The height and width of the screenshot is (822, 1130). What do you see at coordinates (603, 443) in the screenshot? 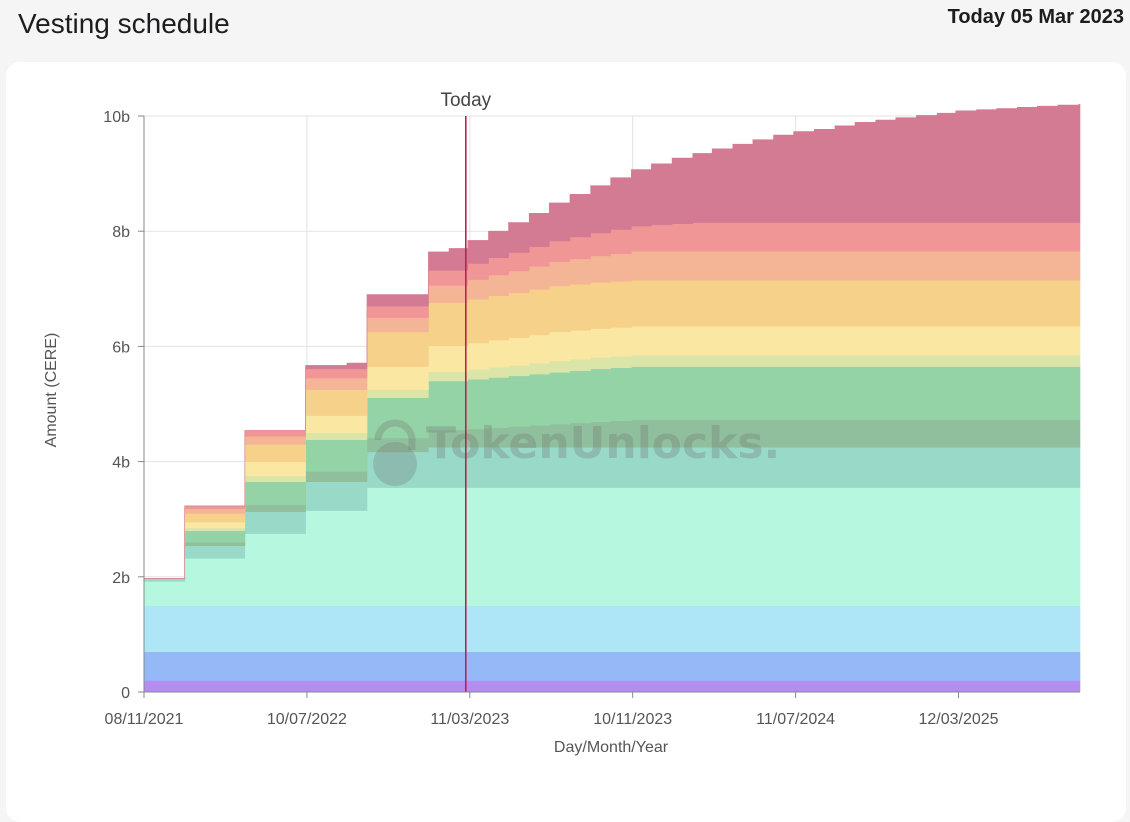
I see `watermark-text: TokenUnlocks.` at bounding box center [603, 443].